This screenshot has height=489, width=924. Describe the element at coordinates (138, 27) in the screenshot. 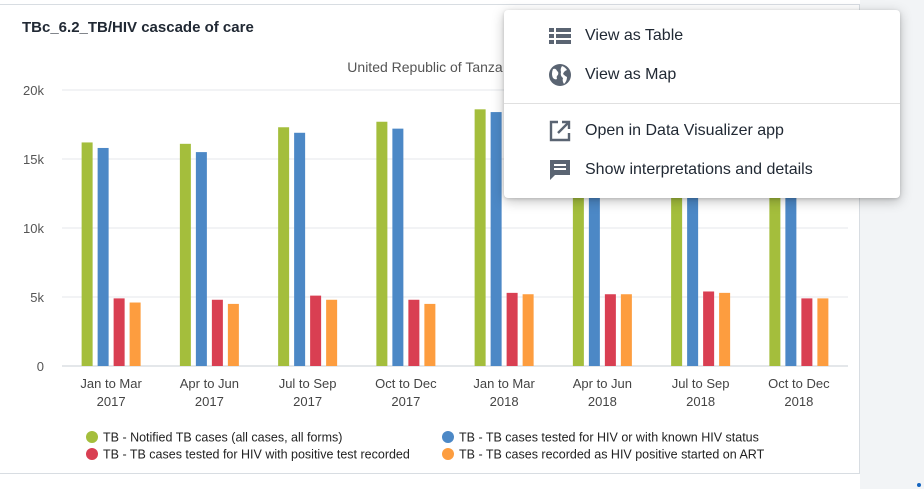

I see `card-title: TBc_6.2_TB/HIV cascade of care` at that location.